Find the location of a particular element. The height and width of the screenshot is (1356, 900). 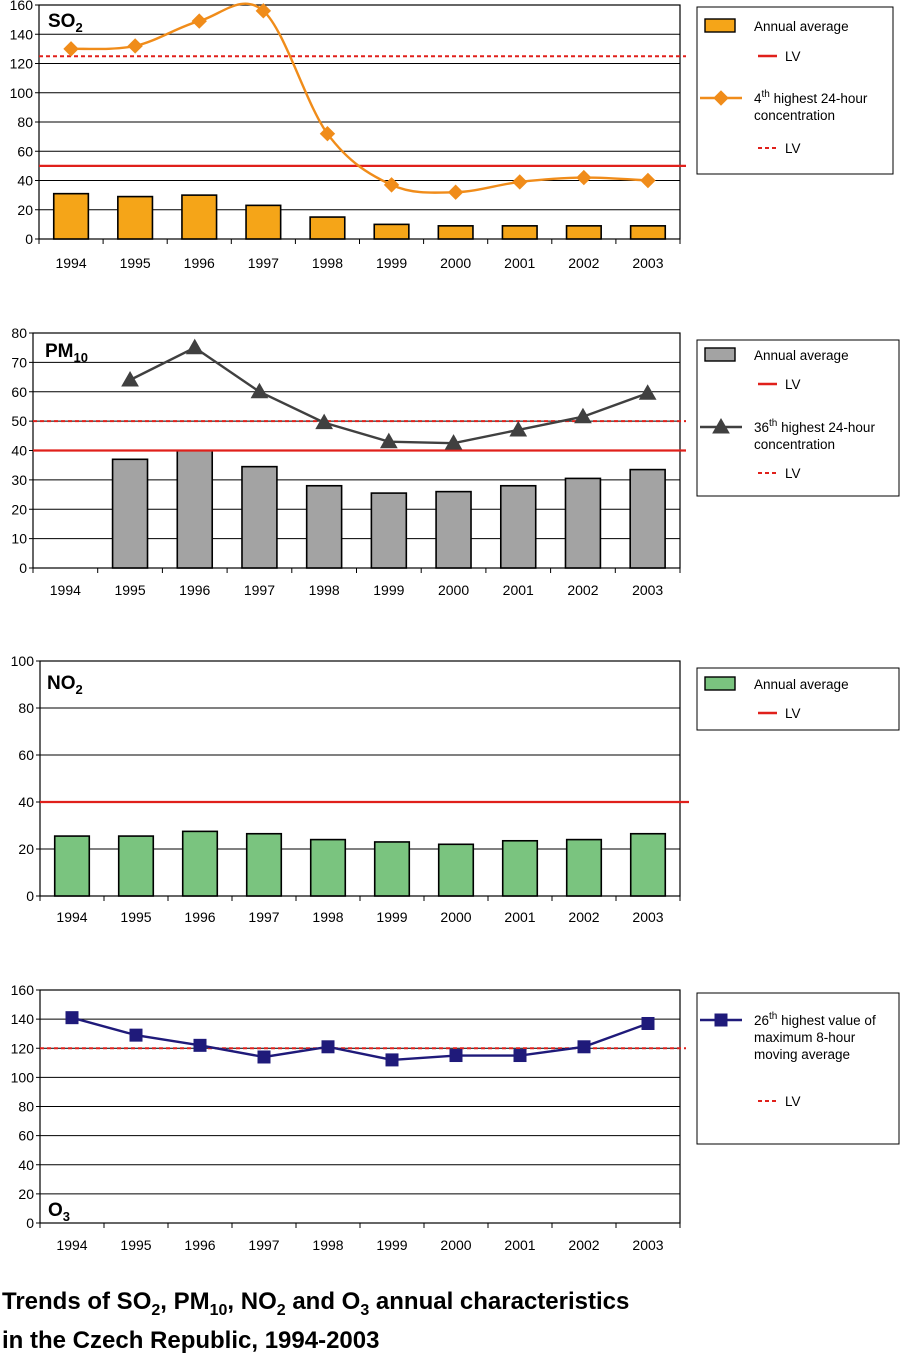

legend: Annual average LV is located at coordinates (798, 699).